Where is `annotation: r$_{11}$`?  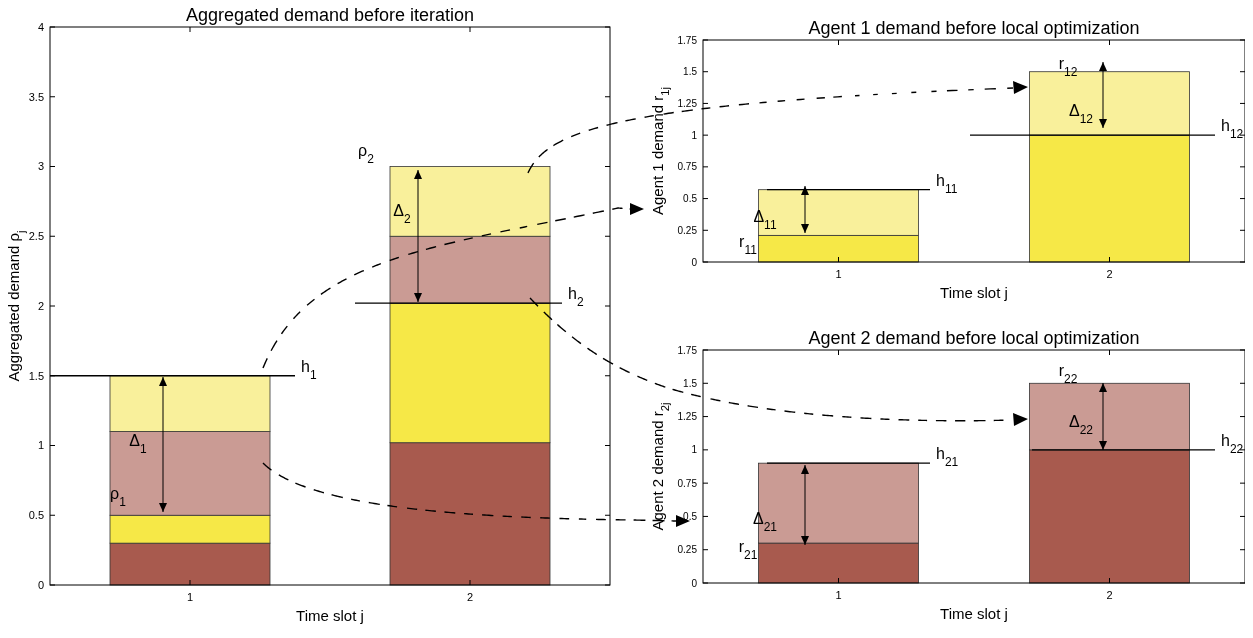 annotation: r$_{11}$ is located at coordinates (748, 244).